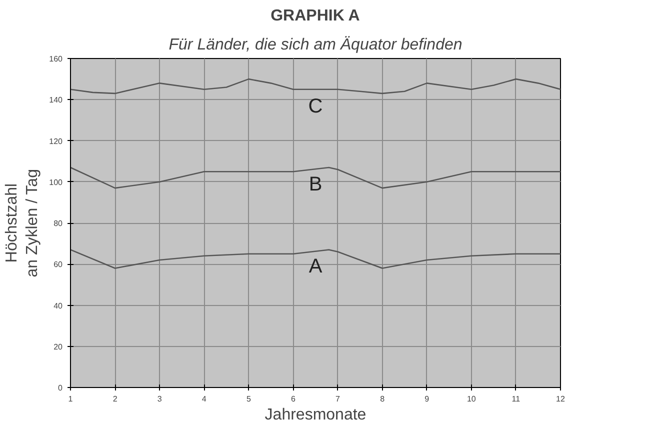 This screenshot has height=428, width=662. What do you see at coordinates (61, 388) in the screenshot?
I see `y-tick-label: 0` at bounding box center [61, 388].